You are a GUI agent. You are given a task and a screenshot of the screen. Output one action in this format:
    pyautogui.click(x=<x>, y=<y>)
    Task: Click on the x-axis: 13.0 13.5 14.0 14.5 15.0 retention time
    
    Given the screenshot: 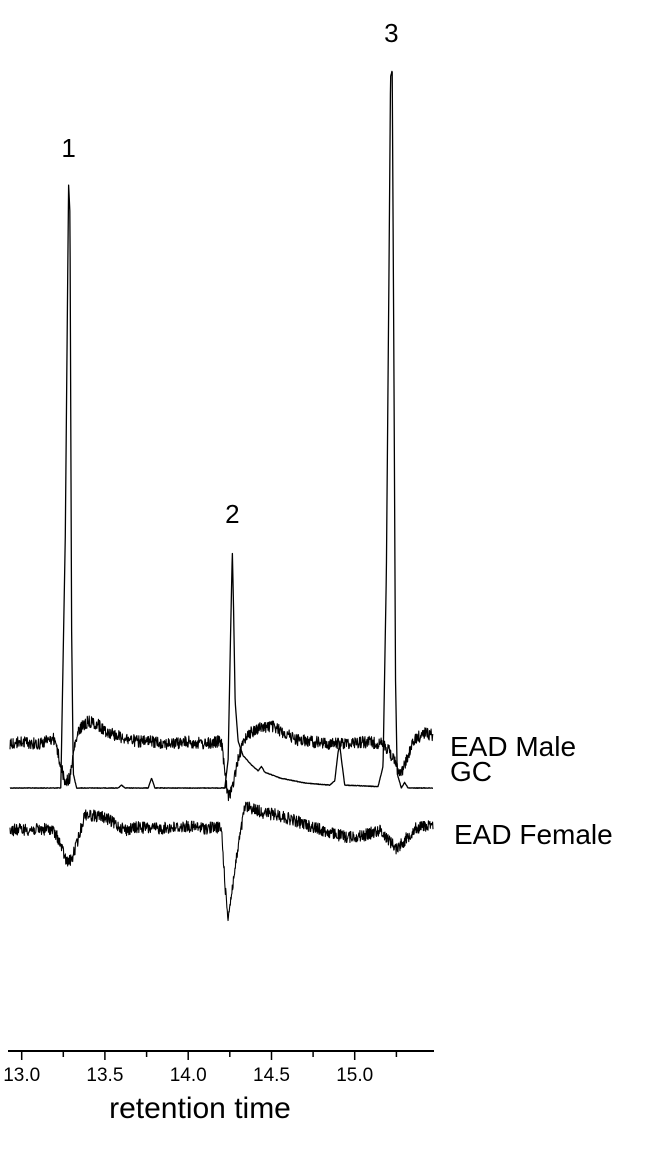 What is the action you would take?
    pyautogui.click(x=218, y=1087)
    